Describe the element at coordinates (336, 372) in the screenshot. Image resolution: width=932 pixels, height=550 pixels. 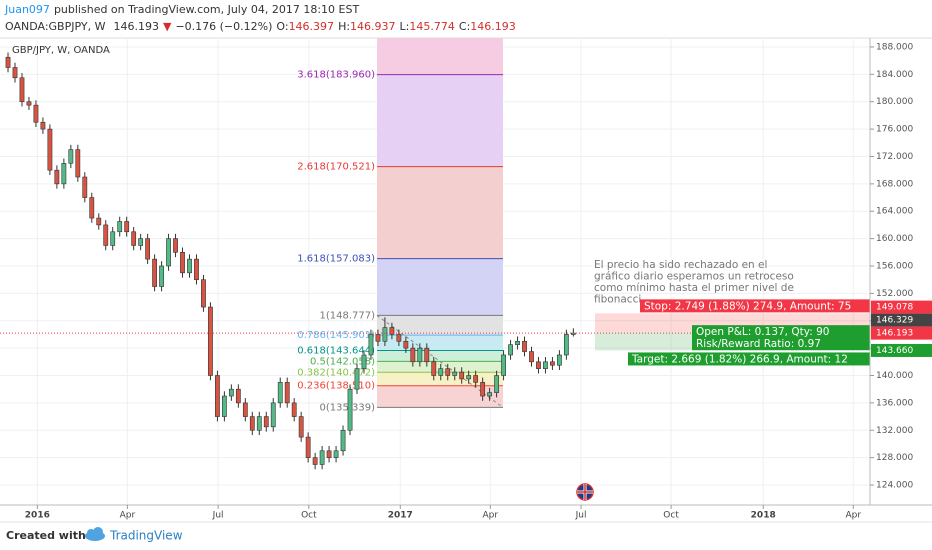
I see `fib-label: 0.382(140.472)` at that location.